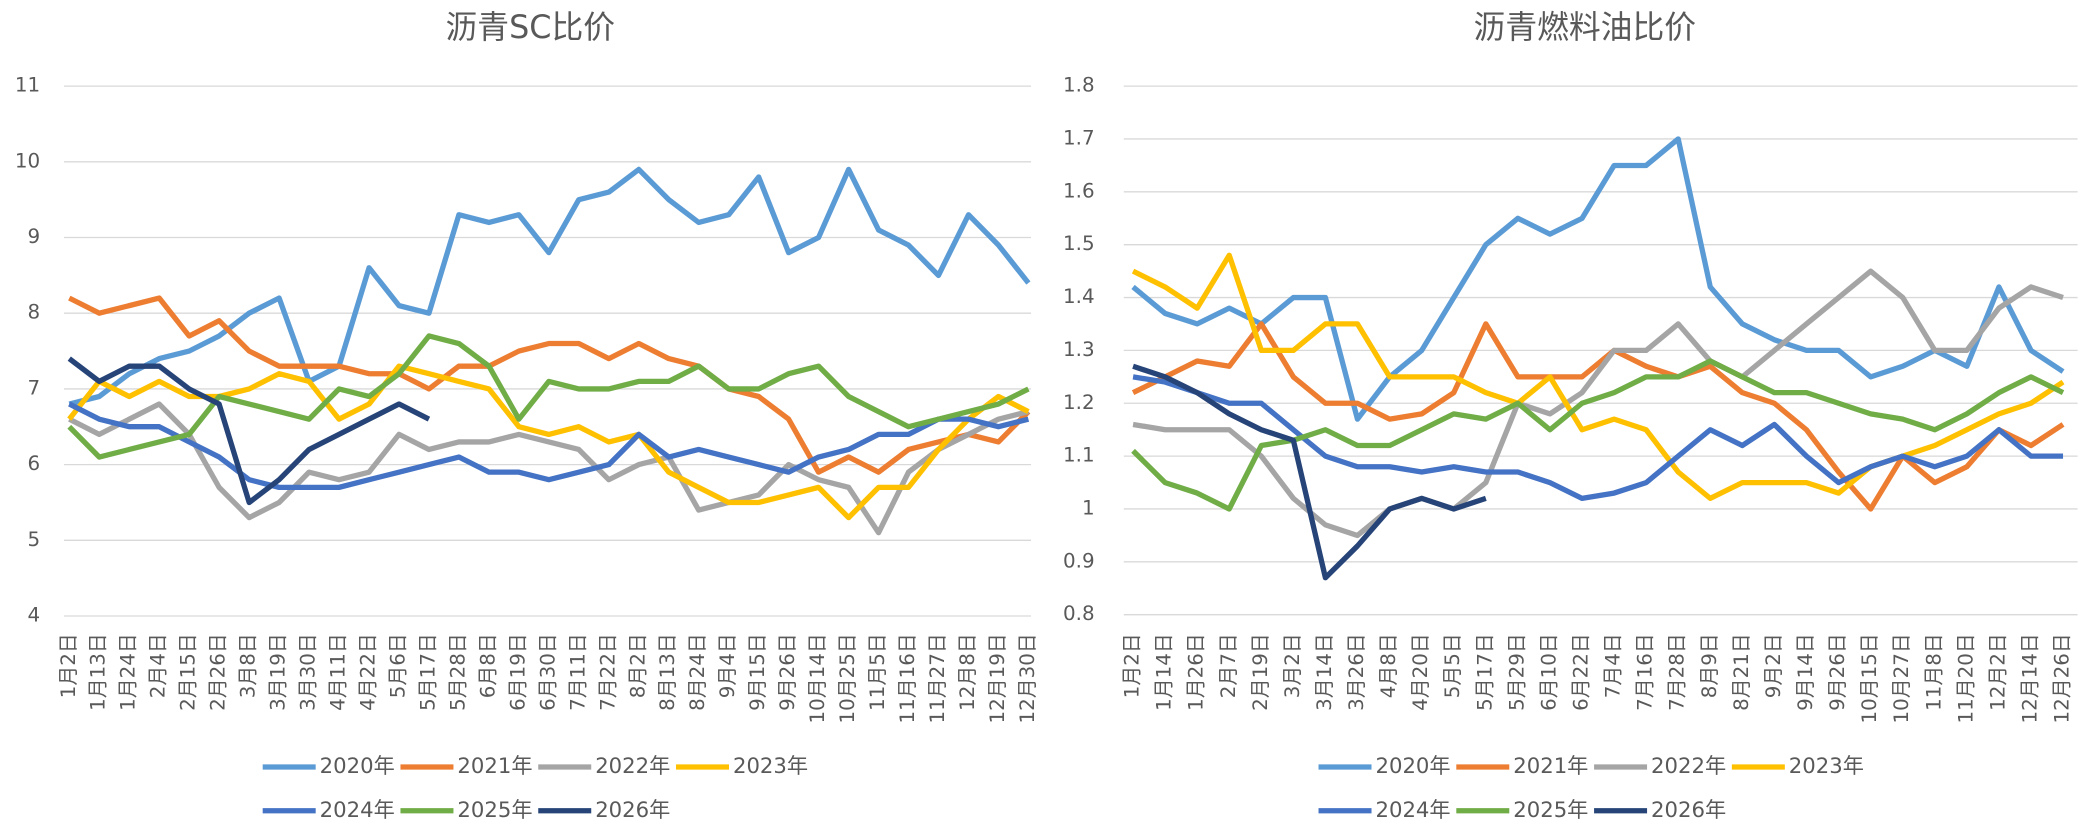 The height and width of the screenshot is (828, 2078). I want to click on x-tick-label: 5月6日, so click(397, 665).